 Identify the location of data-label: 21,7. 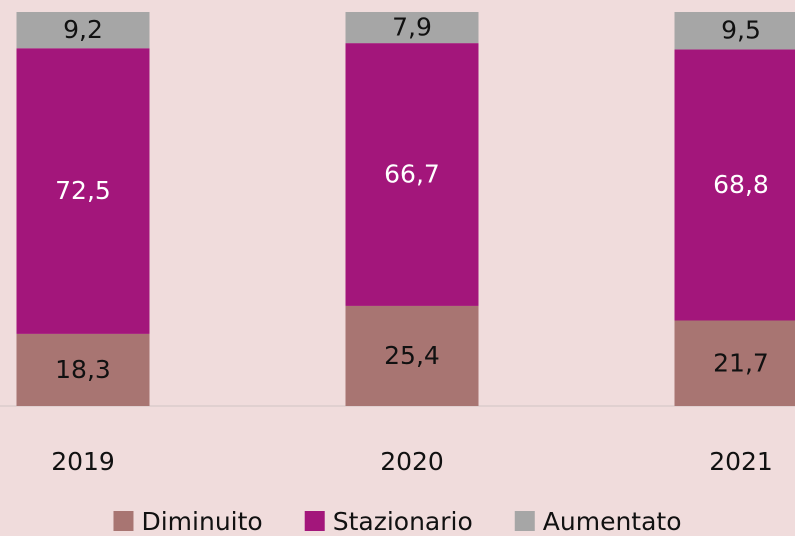
(741, 362).